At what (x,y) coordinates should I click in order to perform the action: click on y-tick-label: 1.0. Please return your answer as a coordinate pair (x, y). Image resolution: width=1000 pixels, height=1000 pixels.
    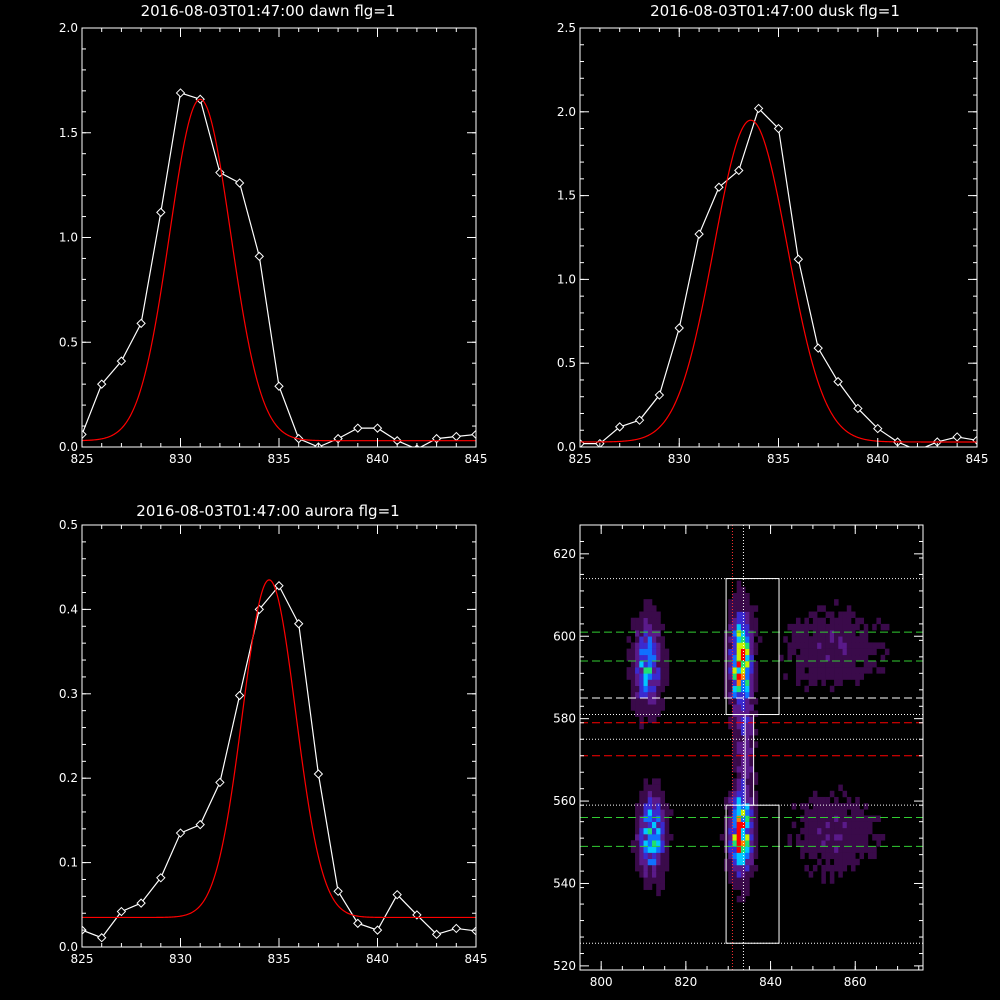
    Looking at the image, I should click on (68, 238).